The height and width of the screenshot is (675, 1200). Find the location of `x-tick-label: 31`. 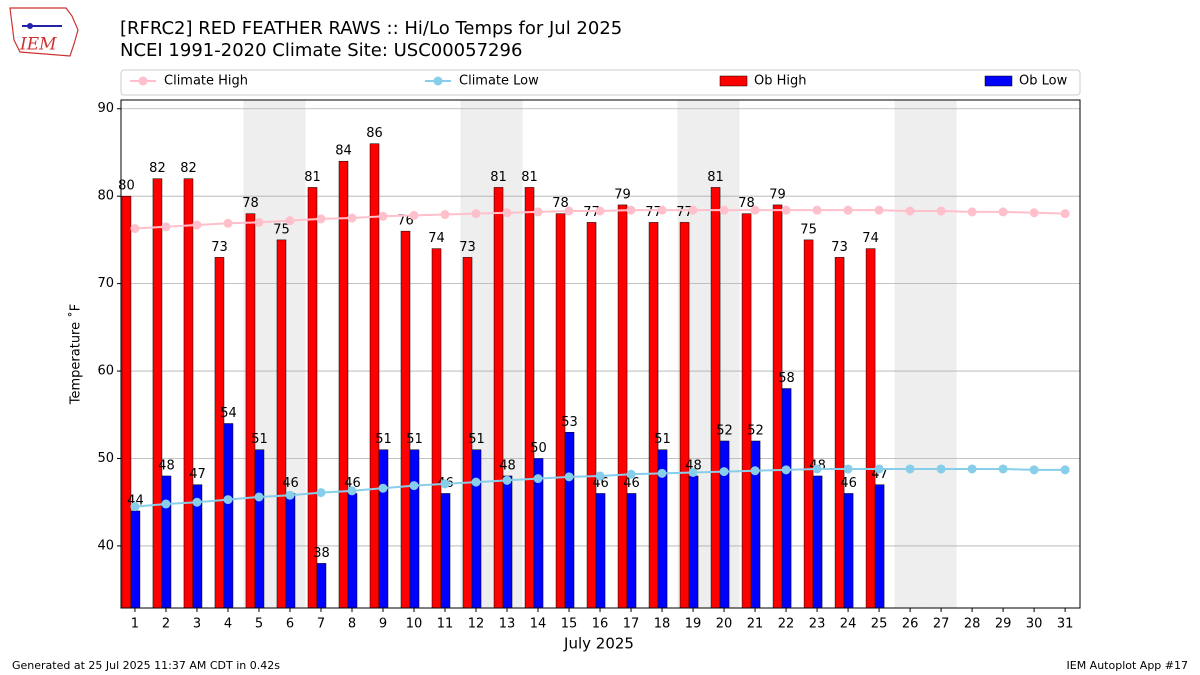

x-tick-label: 31 is located at coordinates (1065, 624).